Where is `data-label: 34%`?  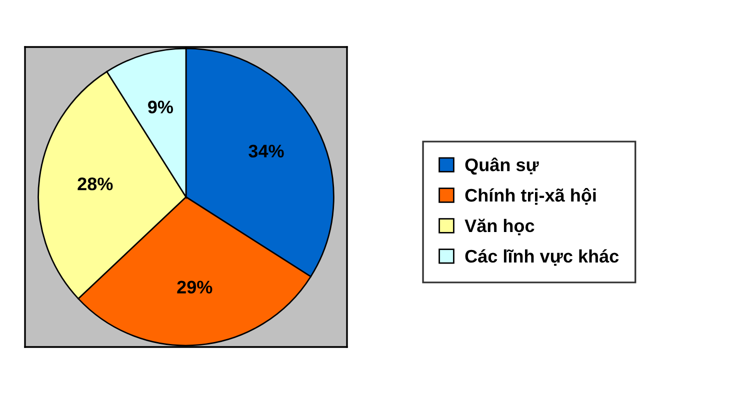
data-label: 34% is located at coordinates (266, 151).